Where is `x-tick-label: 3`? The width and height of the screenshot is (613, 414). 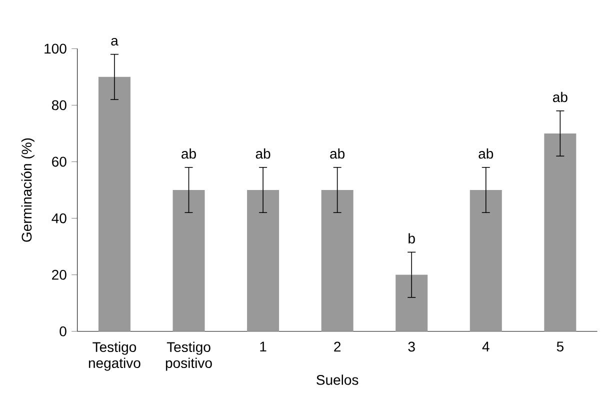
x-tick-label: 3 is located at coordinates (411, 347).